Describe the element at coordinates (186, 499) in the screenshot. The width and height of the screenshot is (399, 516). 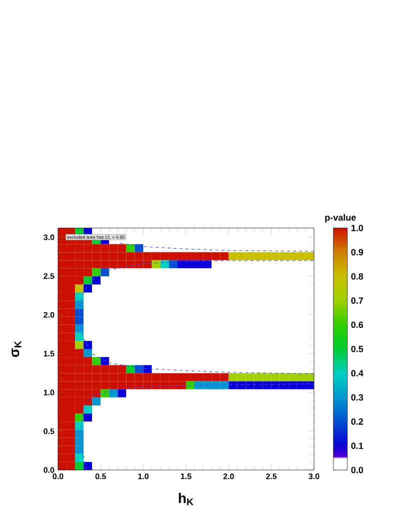
I see `x-axis-title: h$_{K}$` at that location.